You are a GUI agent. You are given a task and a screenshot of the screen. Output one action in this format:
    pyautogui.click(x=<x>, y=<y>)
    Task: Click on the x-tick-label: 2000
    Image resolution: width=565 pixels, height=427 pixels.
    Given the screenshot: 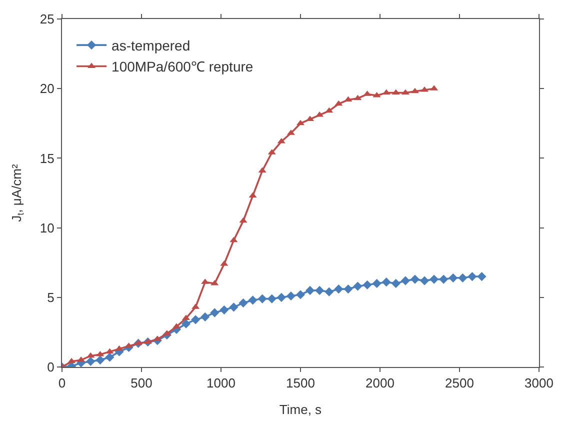 What is the action you would take?
    pyautogui.click(x=380, y=383)
    